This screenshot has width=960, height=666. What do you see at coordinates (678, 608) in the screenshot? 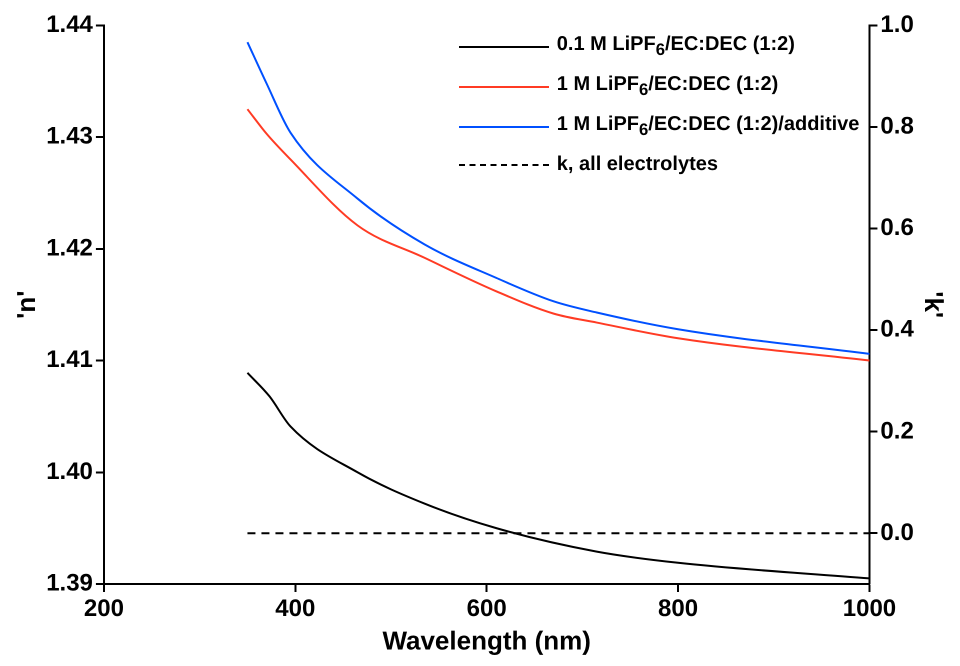
I see `x-tick-label: 800` at bounding box center [678, 608].